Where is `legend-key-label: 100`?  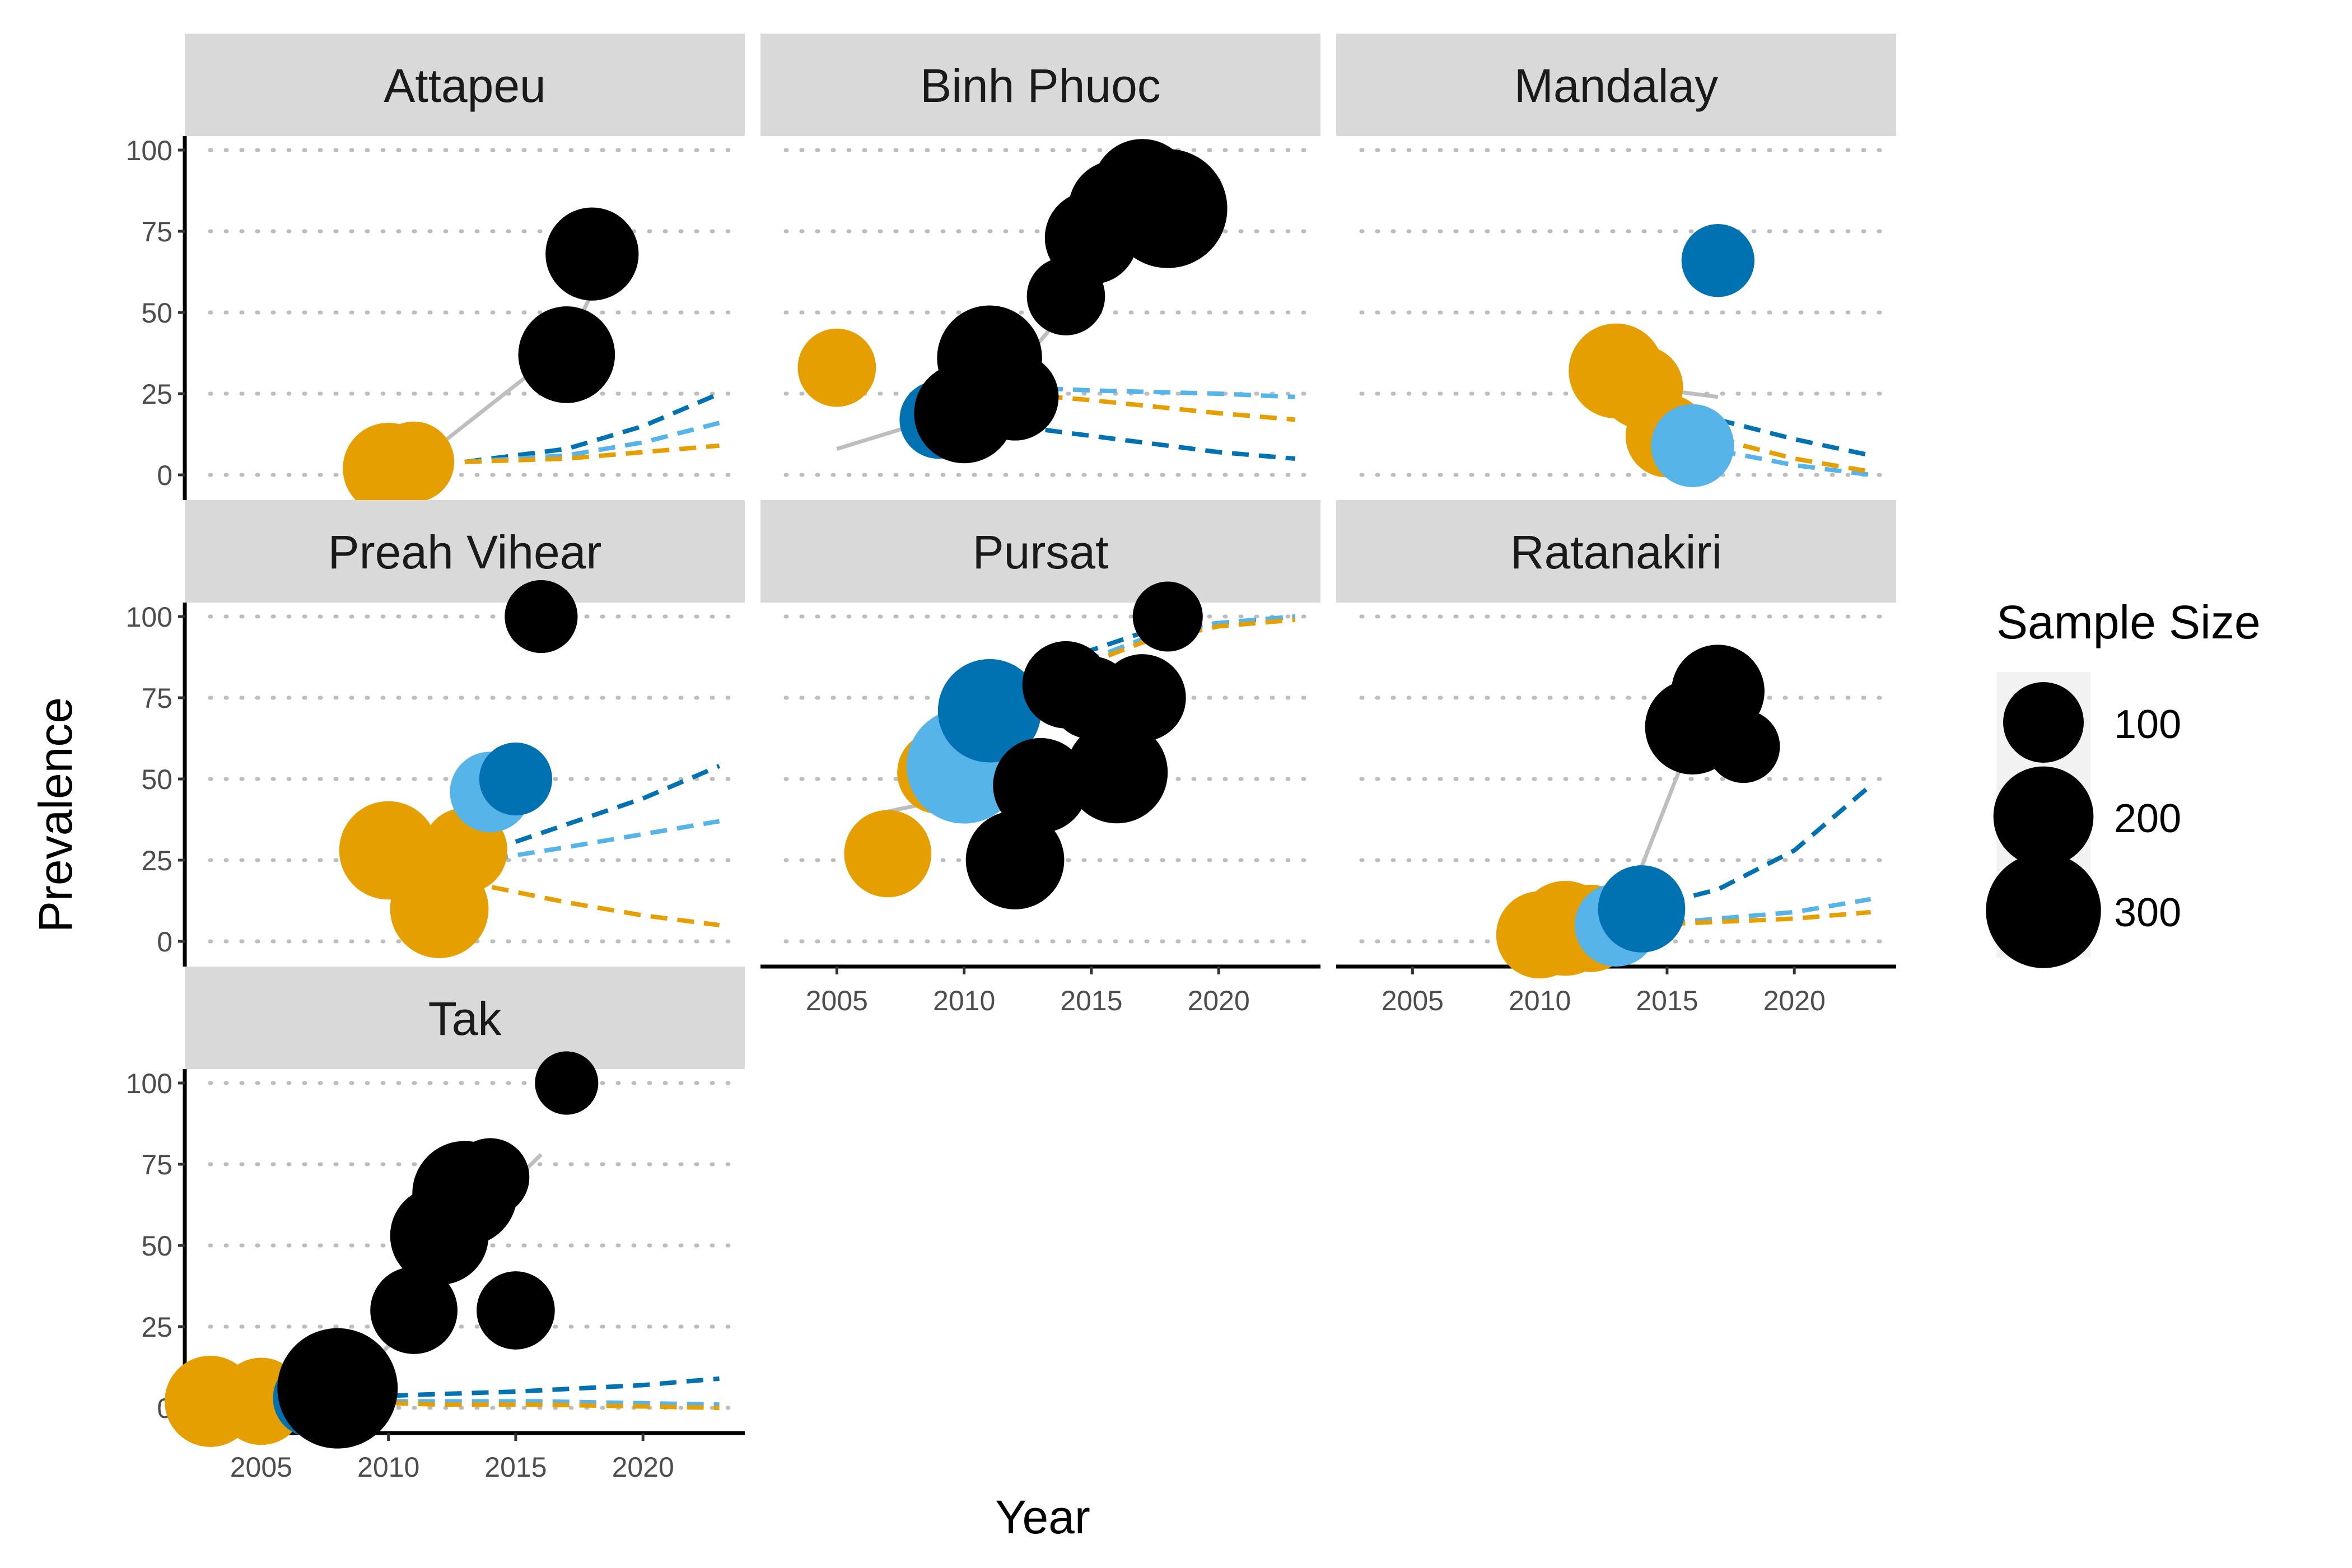 legend-key-label: 100 is located at coordinates (2148, 725).